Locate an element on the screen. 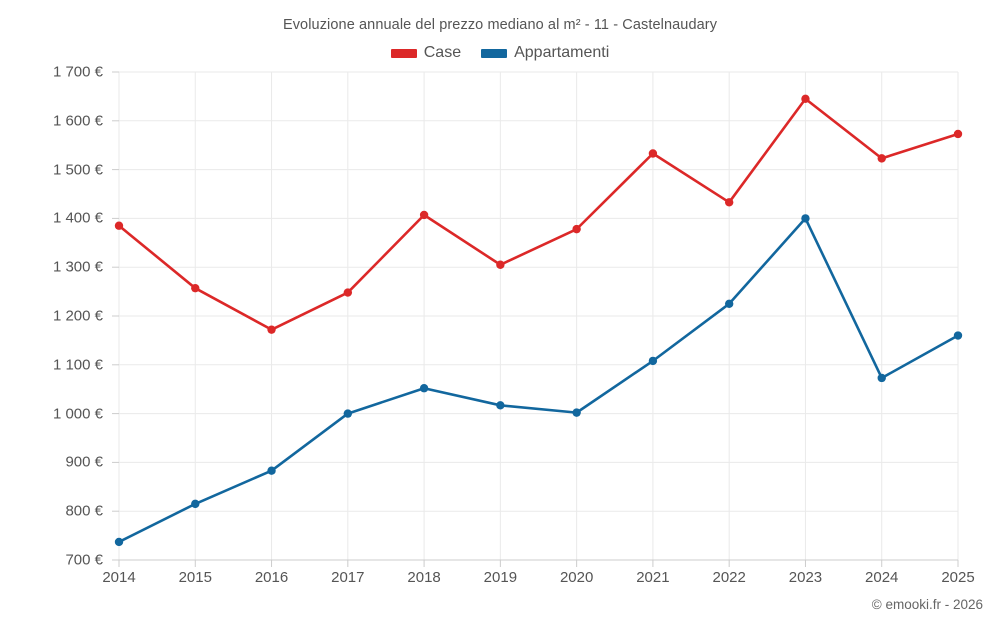 The width and height of the screenshot is (1000, 625). legend-item-case: Case is located at coordinates (426, 53).